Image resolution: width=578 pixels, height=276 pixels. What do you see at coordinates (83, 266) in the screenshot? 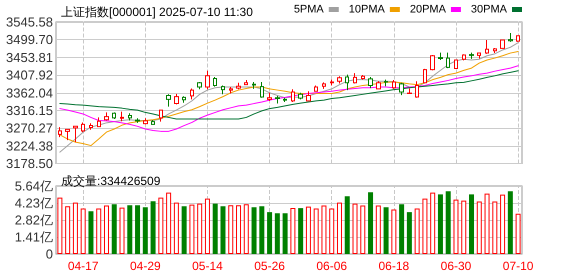
I see `x-tick-label: 04-17` at bounding box center [83, 266].